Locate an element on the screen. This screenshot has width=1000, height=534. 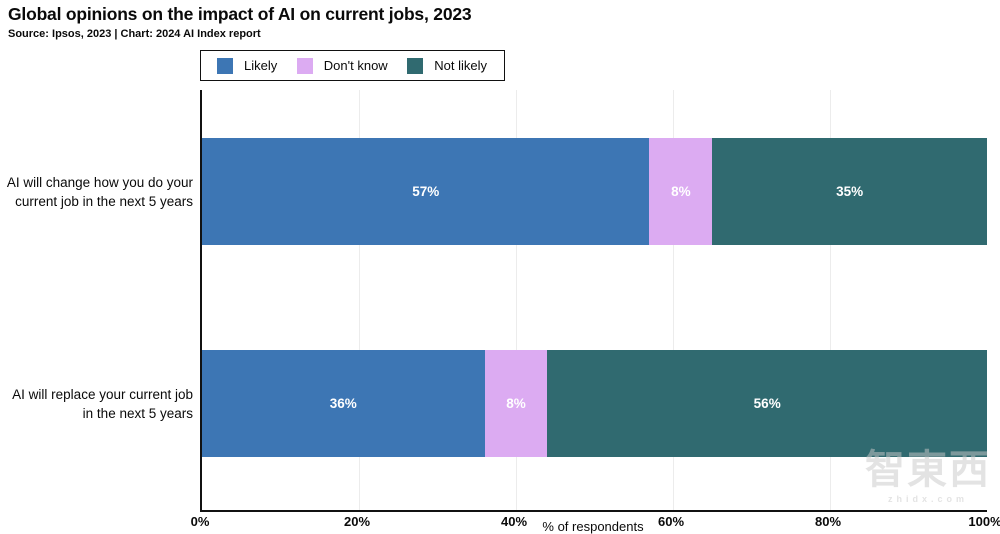
x-tick-label: 0% is located at coordinates (200, 521).